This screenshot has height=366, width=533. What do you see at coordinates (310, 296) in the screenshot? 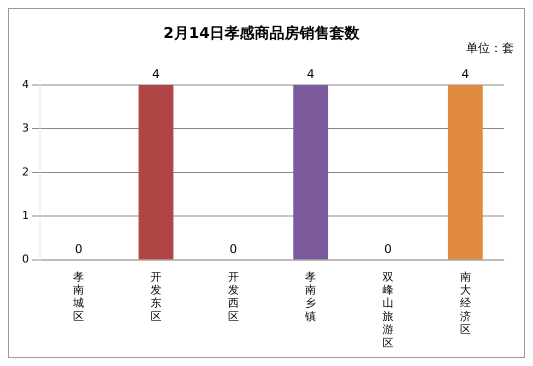
I see `x-tick-label: 孝南乡镇` at bounding box center [310, 296].